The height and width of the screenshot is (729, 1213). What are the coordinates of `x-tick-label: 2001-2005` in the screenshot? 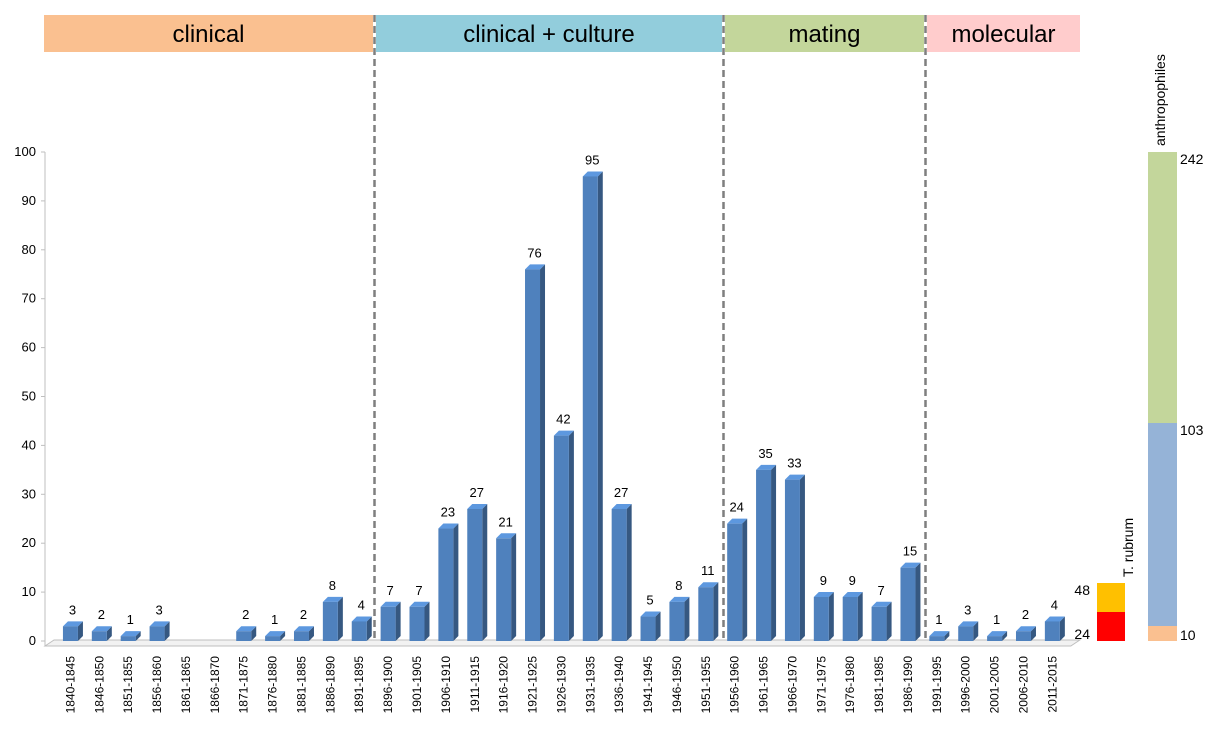 It's located at (995, 685).